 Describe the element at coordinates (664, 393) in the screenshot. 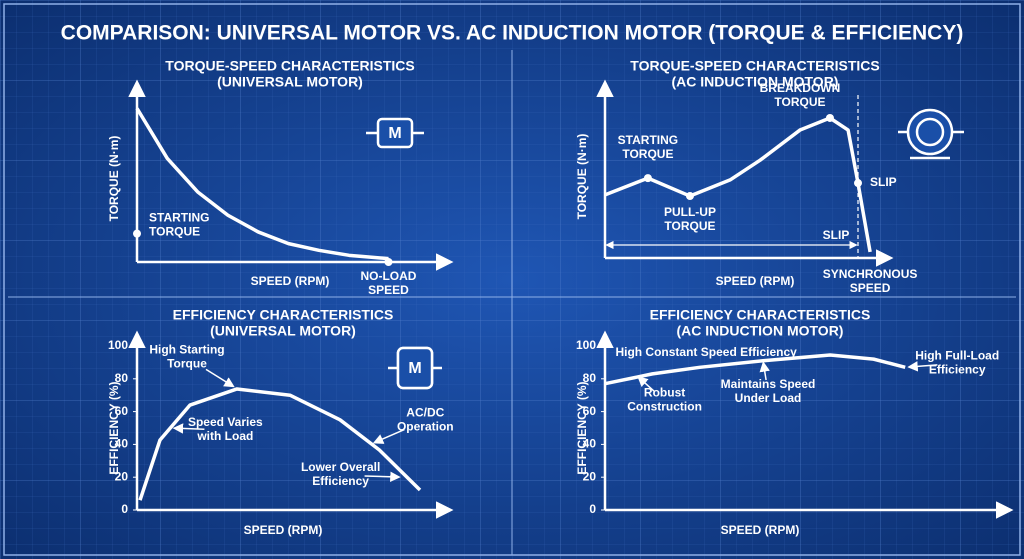

I see `label-line: Robust` at that location.